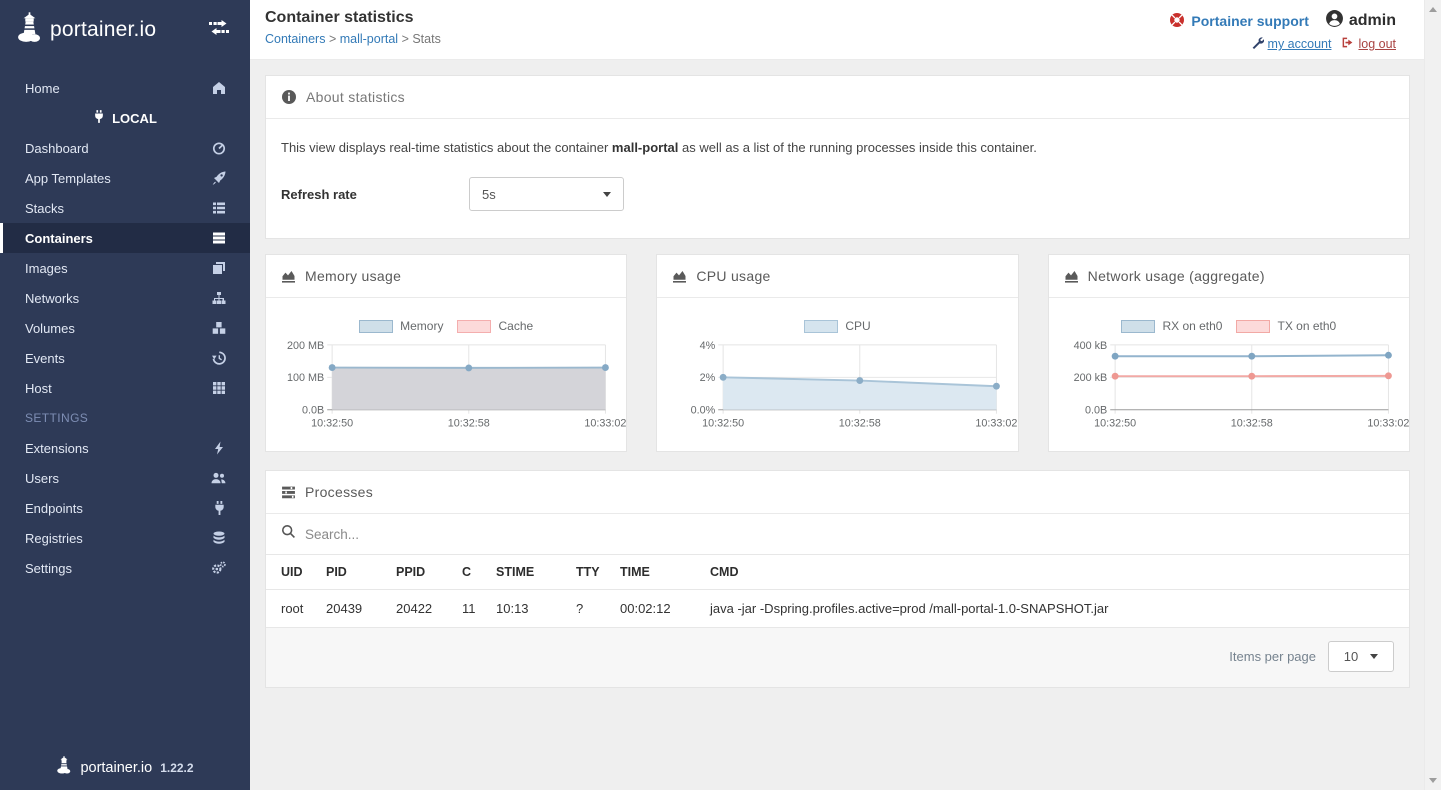  I want to click on sidebar-item-label: Home, so click(42, 88).